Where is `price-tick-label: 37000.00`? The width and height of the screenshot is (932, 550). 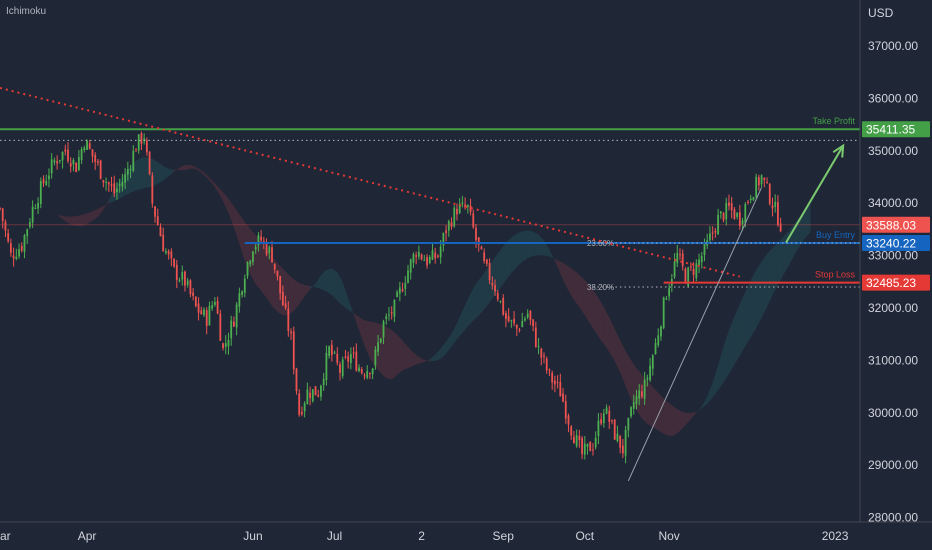 price-tick-label: 37000.00 is located at coordinates (893, 46).